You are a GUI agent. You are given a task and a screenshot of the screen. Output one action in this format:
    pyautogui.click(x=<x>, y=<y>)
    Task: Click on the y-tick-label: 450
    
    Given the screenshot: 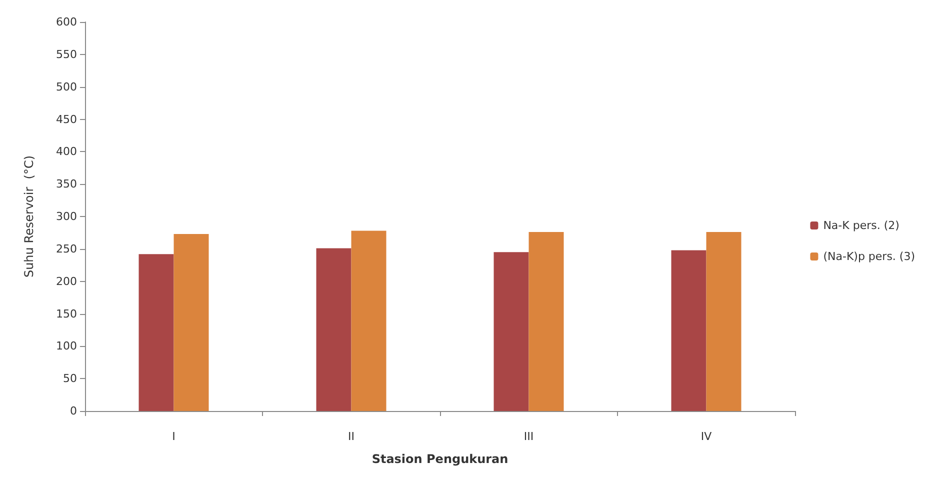 What is the action you would take?
    pyautogui.click(x=66, y=119)
    